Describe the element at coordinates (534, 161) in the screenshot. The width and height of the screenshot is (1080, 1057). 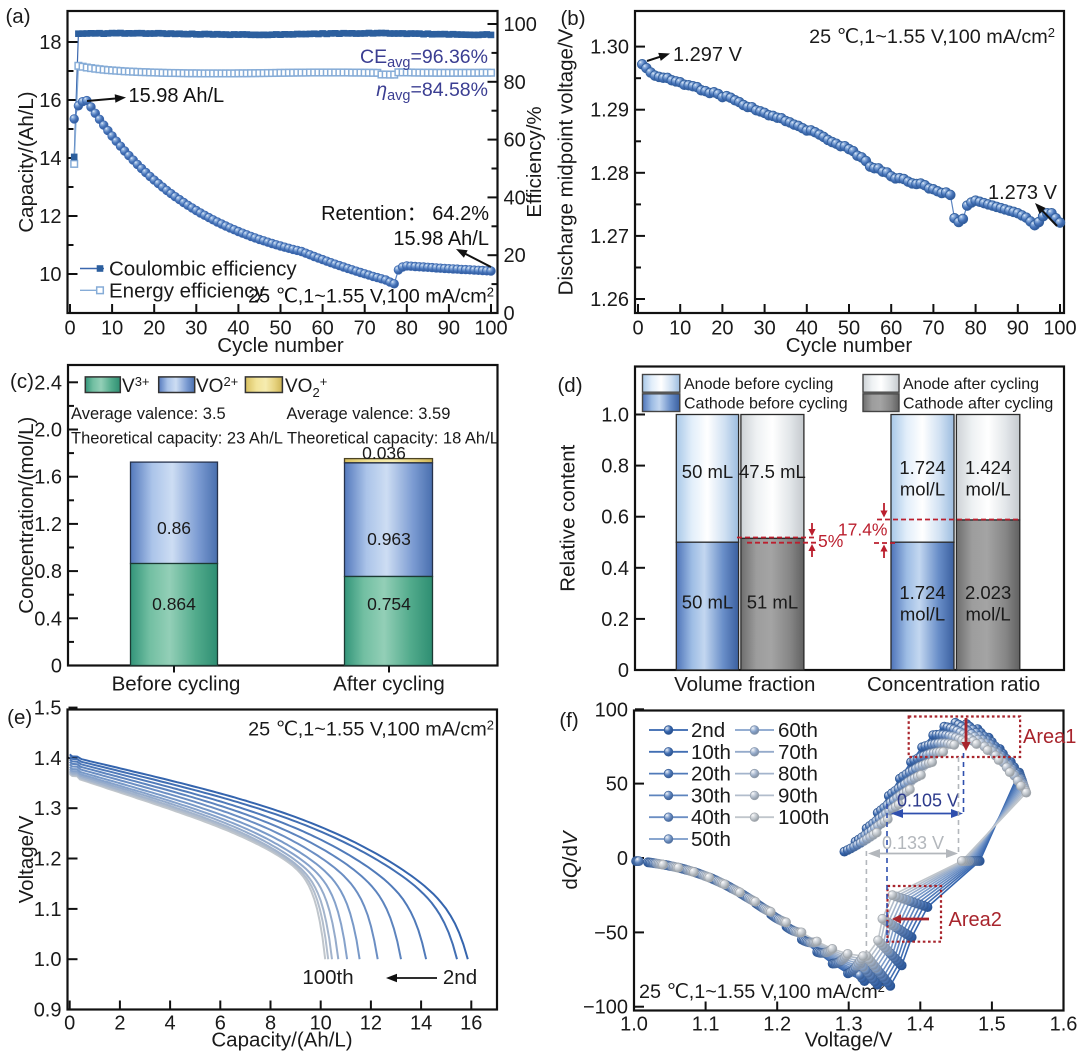
I see `svg-text: Efficiency/%` at that location.